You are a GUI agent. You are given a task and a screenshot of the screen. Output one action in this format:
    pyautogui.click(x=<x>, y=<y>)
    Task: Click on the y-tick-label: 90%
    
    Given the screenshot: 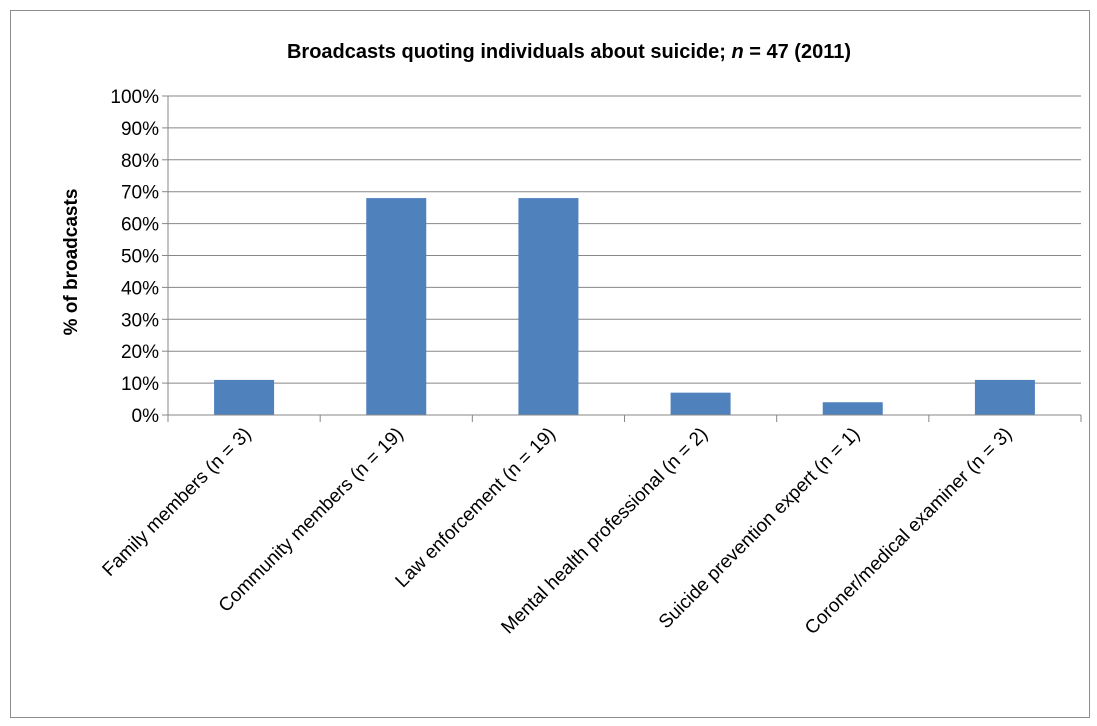 What is the action you would take?
    pyautogui.click(x=140, y=129)
    